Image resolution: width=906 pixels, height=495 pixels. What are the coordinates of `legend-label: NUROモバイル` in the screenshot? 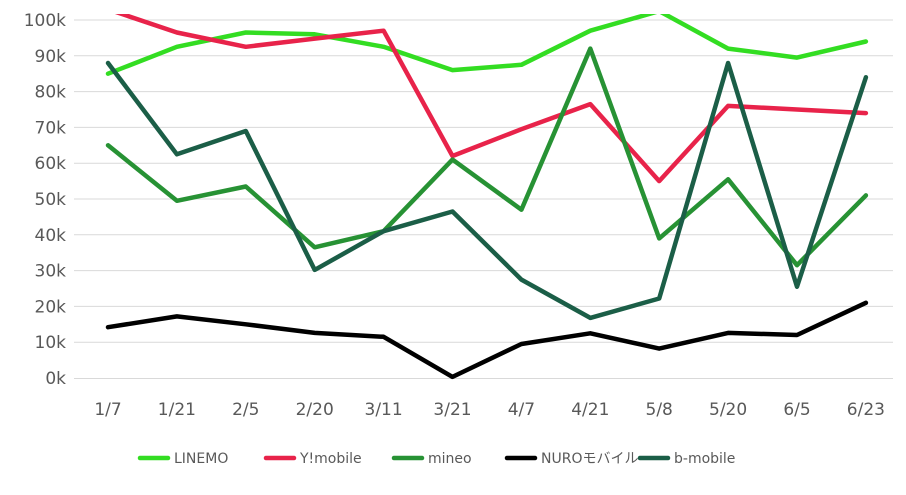 It's located at (589, 459).